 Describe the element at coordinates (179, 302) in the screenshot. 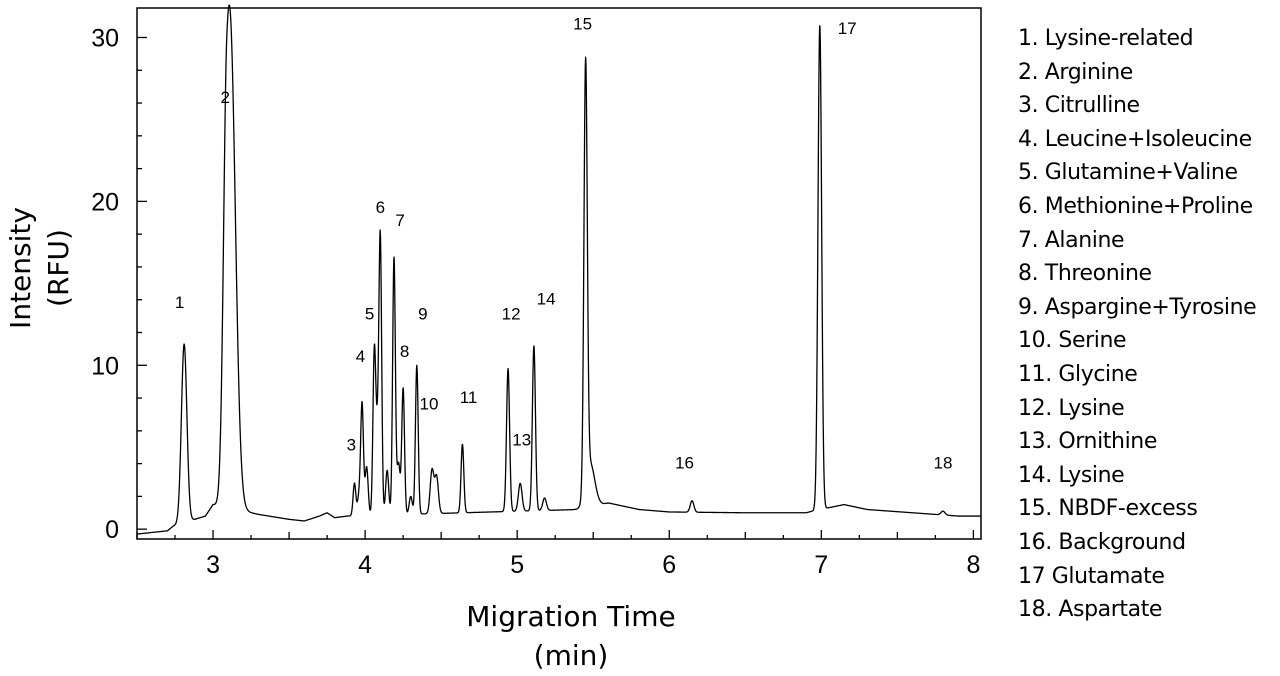

I see `peak-label-1: 1` at that location.